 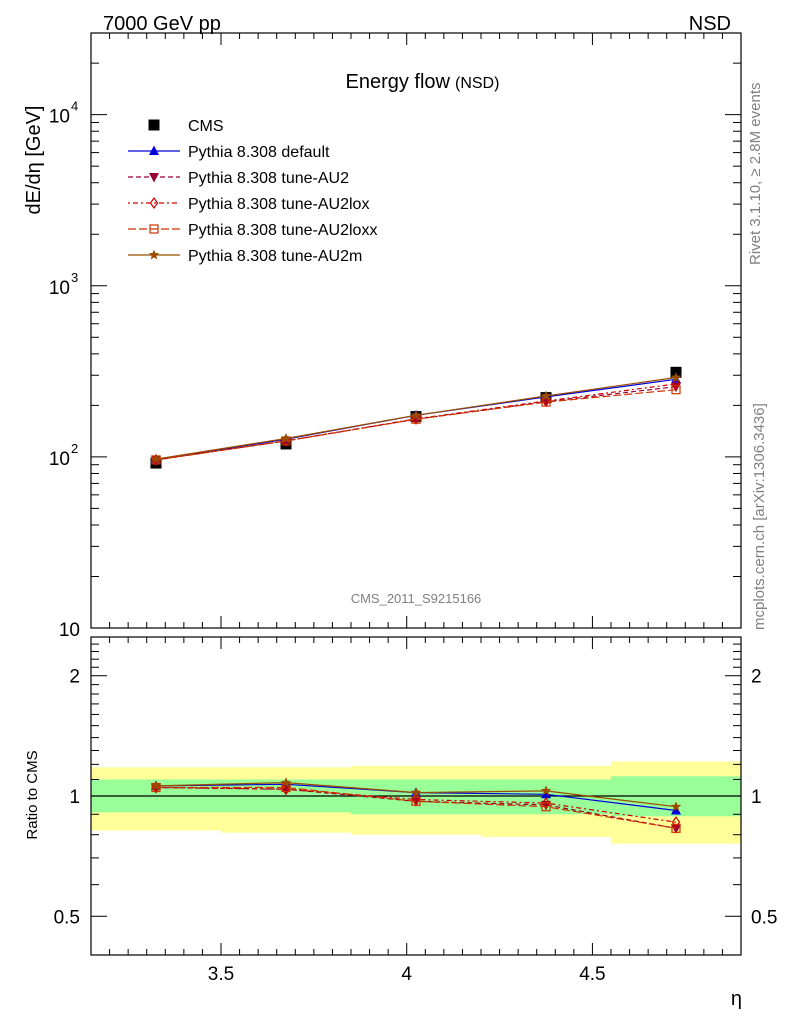 What do you see at coordinates (154, 203) in the screenshot?
I see `legend-marker-au2lox` at bounding box center [154, 203].